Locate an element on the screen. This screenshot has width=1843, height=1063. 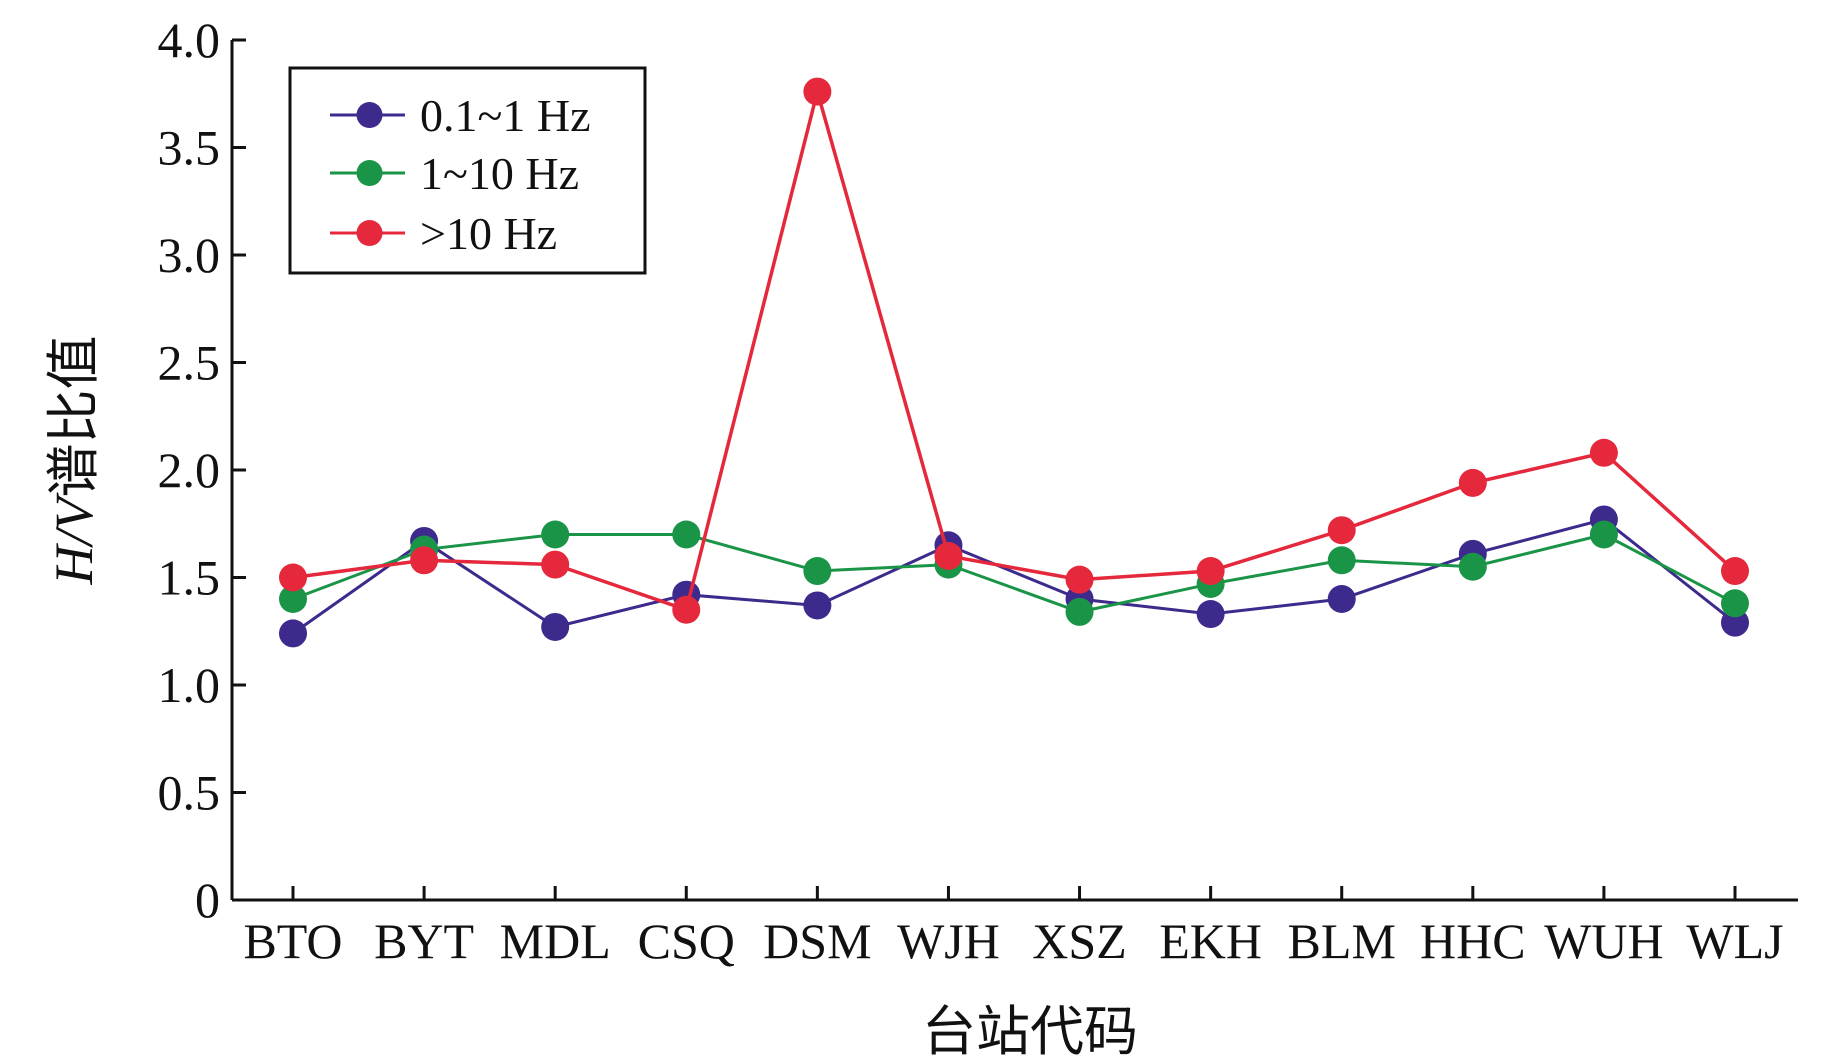
y-tick-label: 2.5 is located at coordinates (189, 363).